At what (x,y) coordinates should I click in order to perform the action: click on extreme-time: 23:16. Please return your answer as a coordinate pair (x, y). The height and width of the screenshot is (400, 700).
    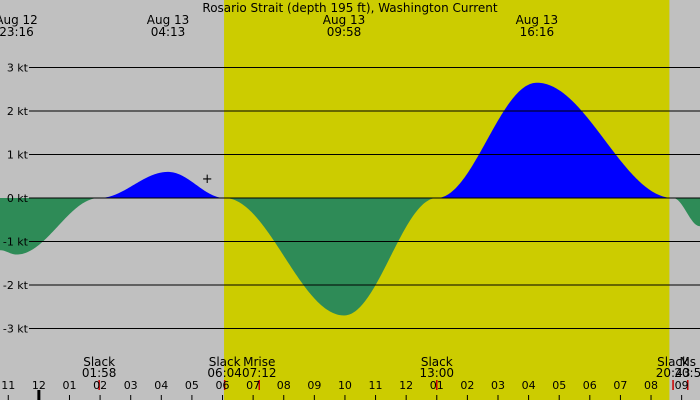
    Looking at the image, I should click on (17, 32).